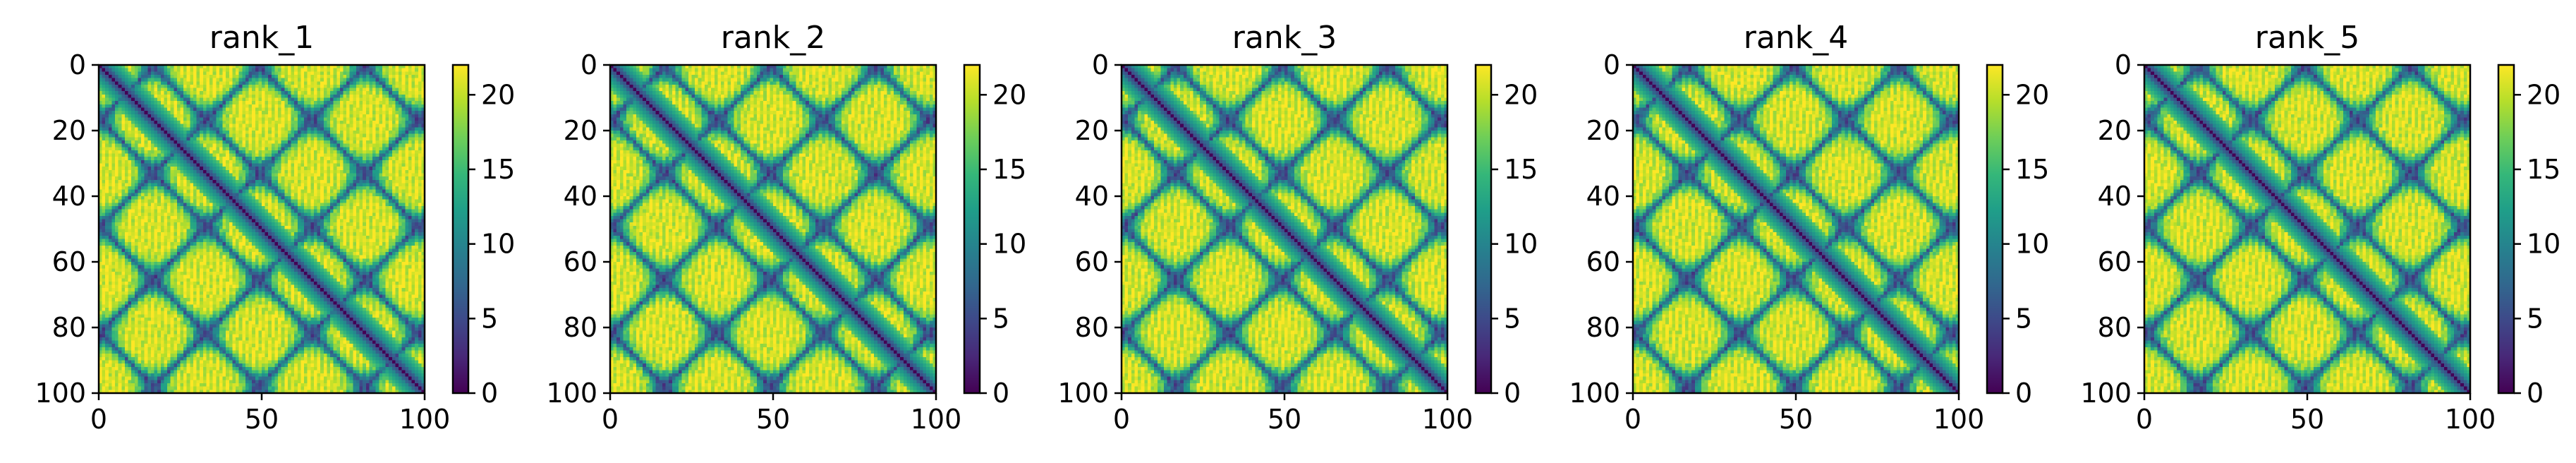  What do you see at coordinates (773, 38) in the screenshot?
I see `chart-title: rank_2` at bounding box center [773, 38].